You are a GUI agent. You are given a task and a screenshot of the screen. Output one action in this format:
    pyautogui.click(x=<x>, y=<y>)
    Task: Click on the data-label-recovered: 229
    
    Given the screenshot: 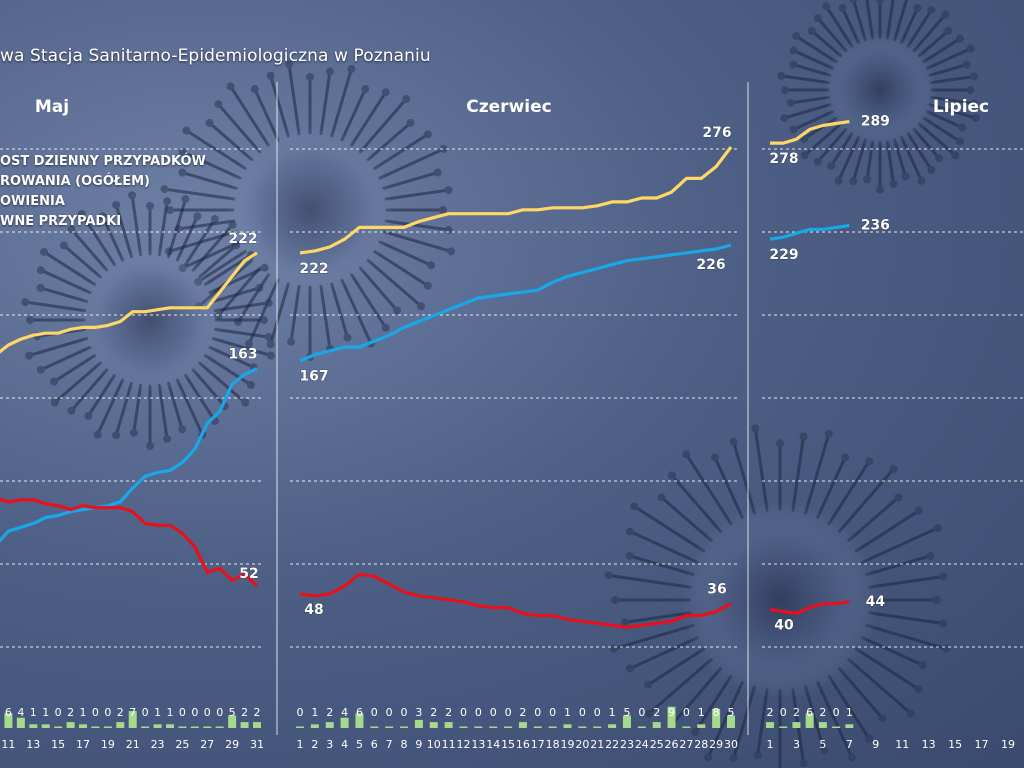 What is the action you would take?
    pyautogui.click(x=783, y=255)
    